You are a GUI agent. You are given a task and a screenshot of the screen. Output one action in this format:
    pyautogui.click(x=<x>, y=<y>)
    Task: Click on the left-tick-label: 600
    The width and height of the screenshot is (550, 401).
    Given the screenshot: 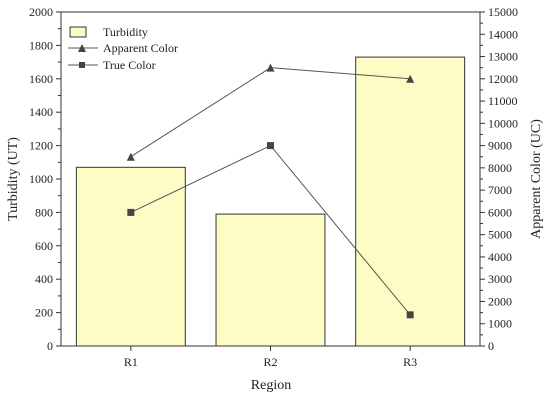 What is the action you would take?
    pyautogui.click(x=44, y=246)
    